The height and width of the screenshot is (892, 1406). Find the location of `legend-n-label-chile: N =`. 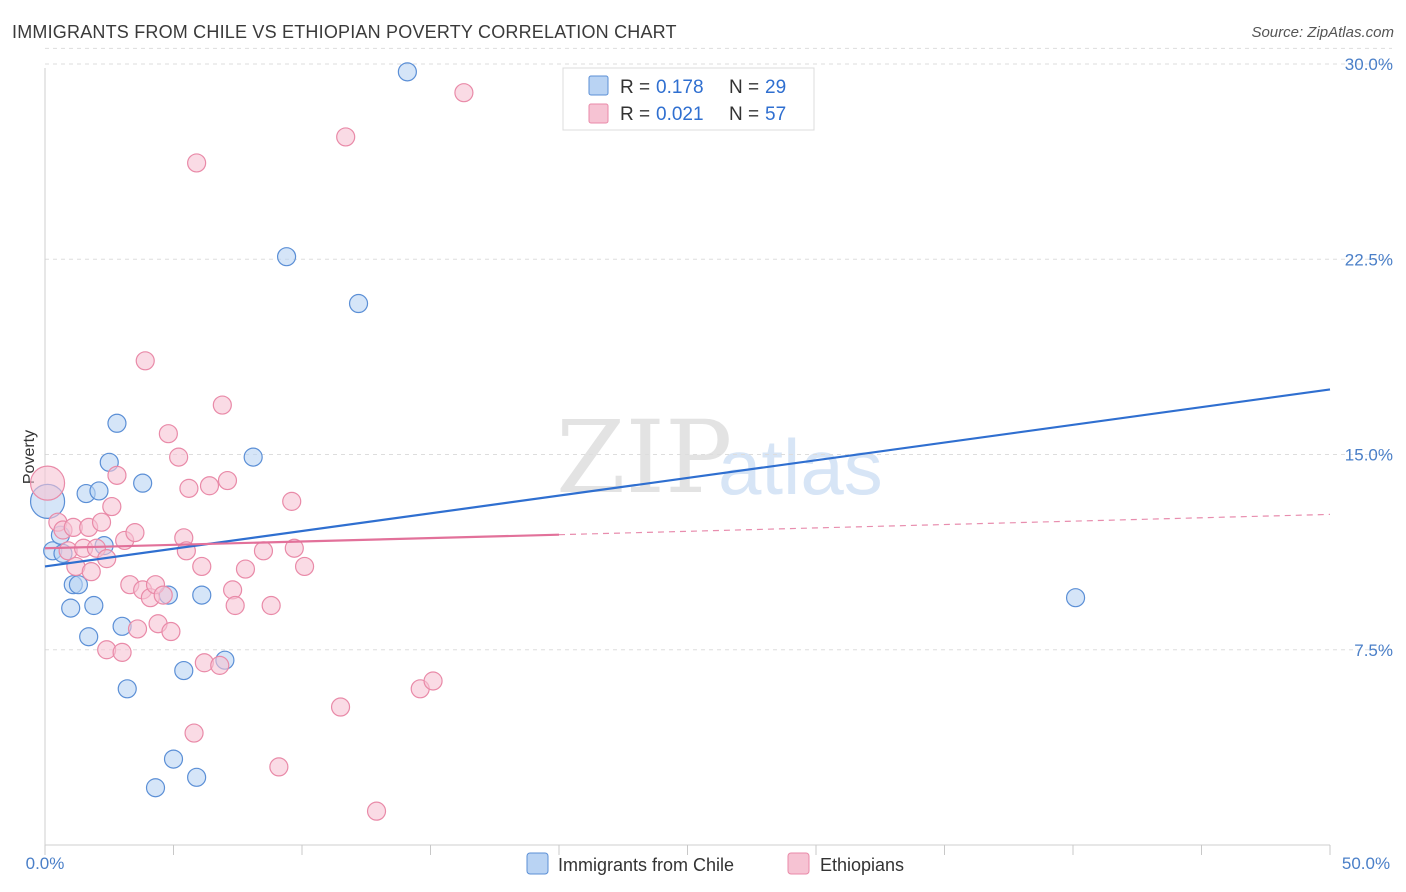

legend-n-label-chile: N = is located at coordinates (744, 87).